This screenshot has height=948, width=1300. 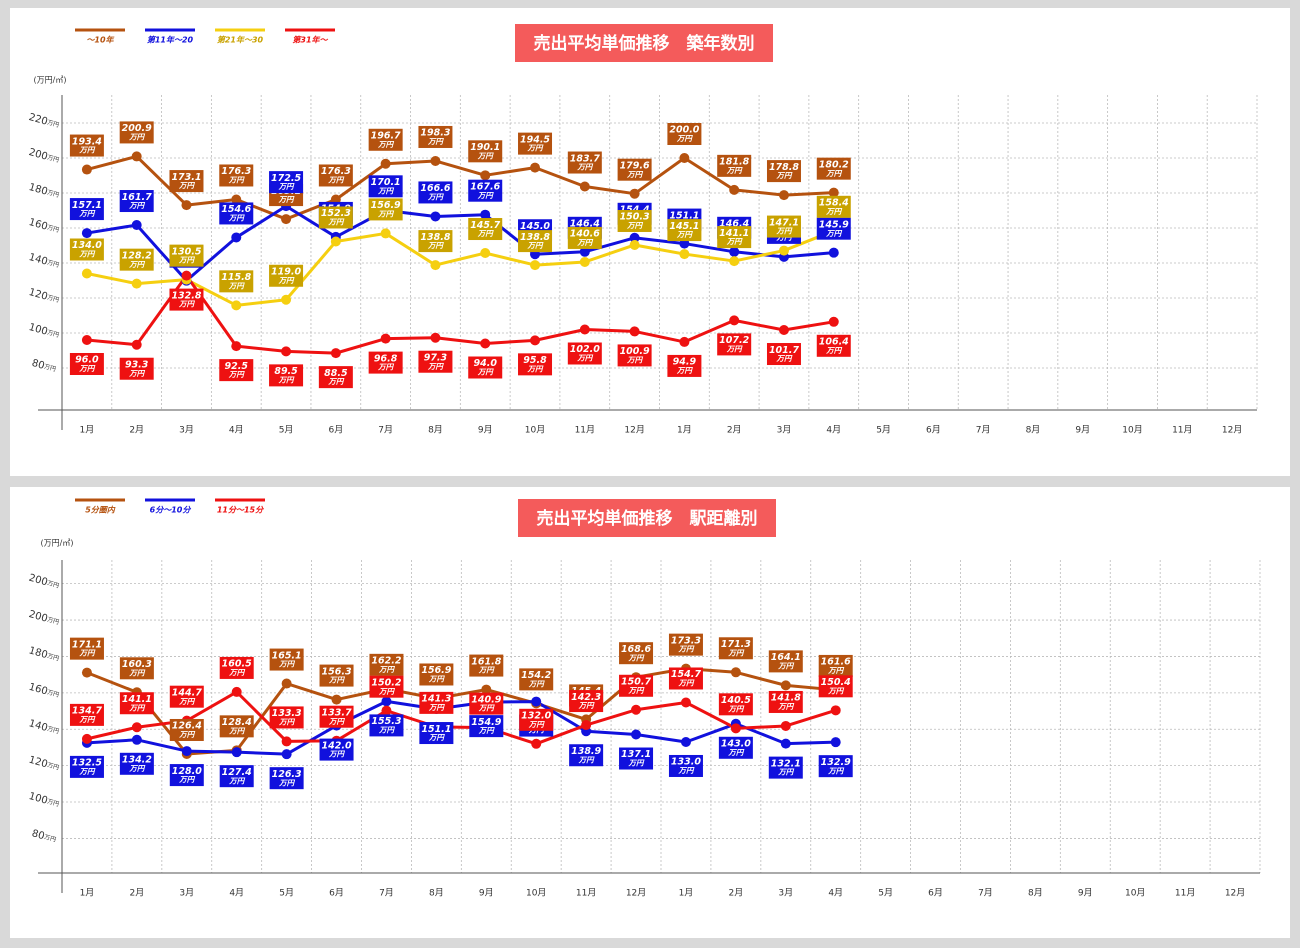 What do you see at coordinates (186, 299) in the screenshot?
I see `data-label: 132.8 万円` at bounding box center [186, 299].